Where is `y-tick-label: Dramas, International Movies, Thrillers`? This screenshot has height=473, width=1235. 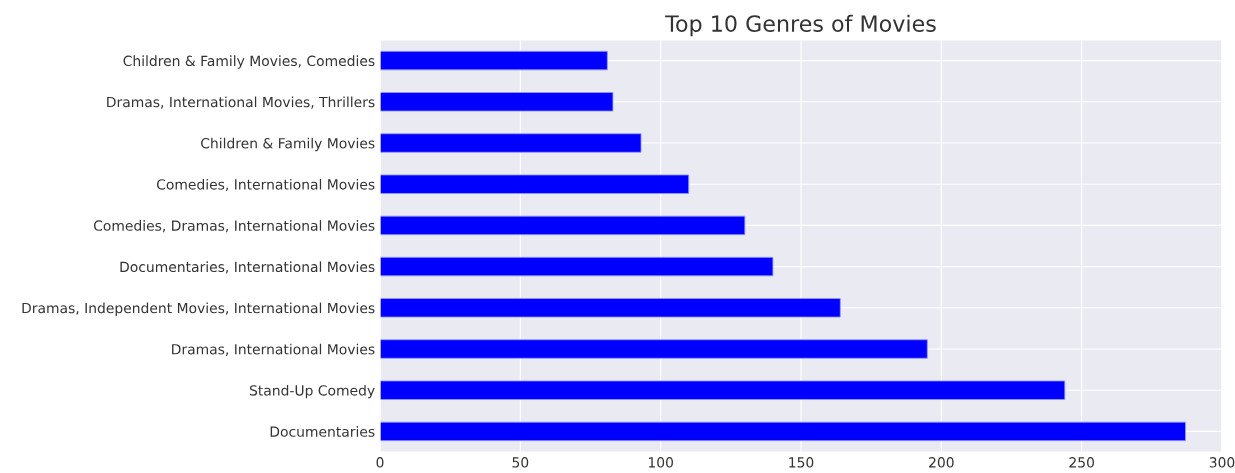 y-tick-label: Dramas, International Movies, Thrillers is located at coordinates (241, 102).